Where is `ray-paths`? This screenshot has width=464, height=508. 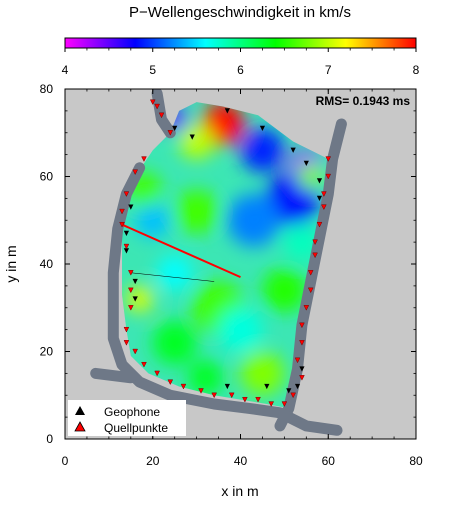 ray-paths is located at coordinates (181, 252).